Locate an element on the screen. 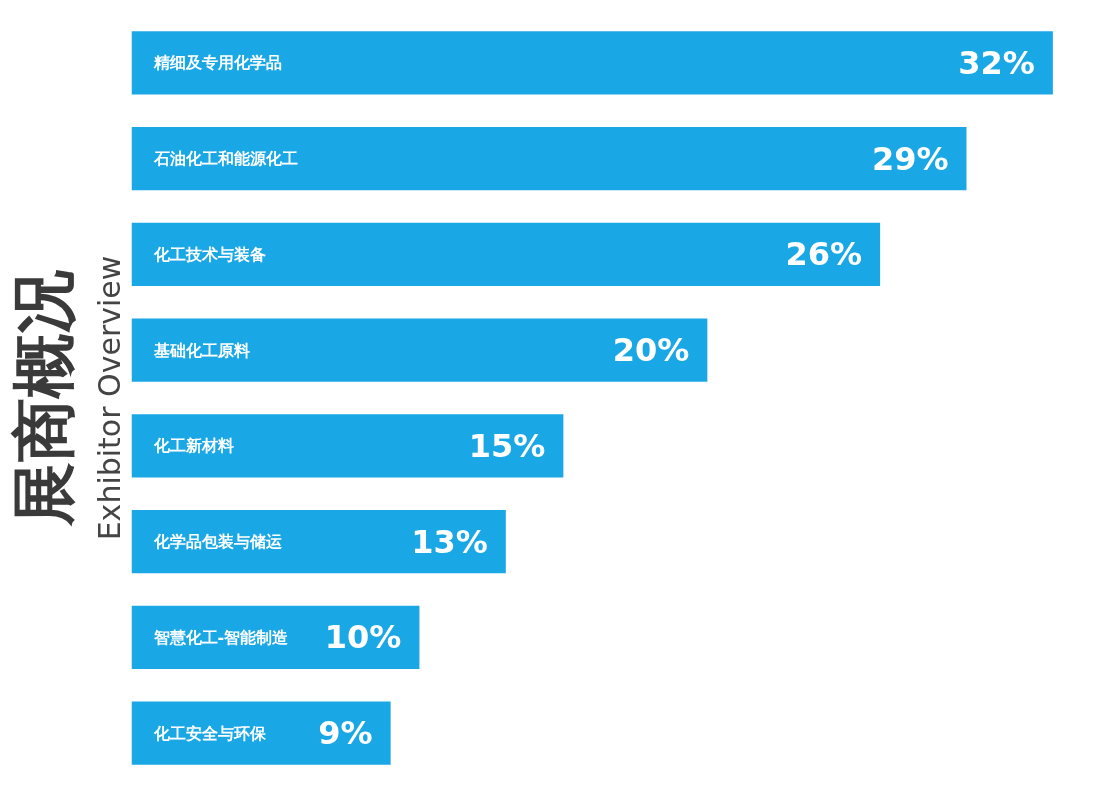 This screenshot has width=1097, height=802. text: Exhibitor Overview is located at coordinates (109, 398).